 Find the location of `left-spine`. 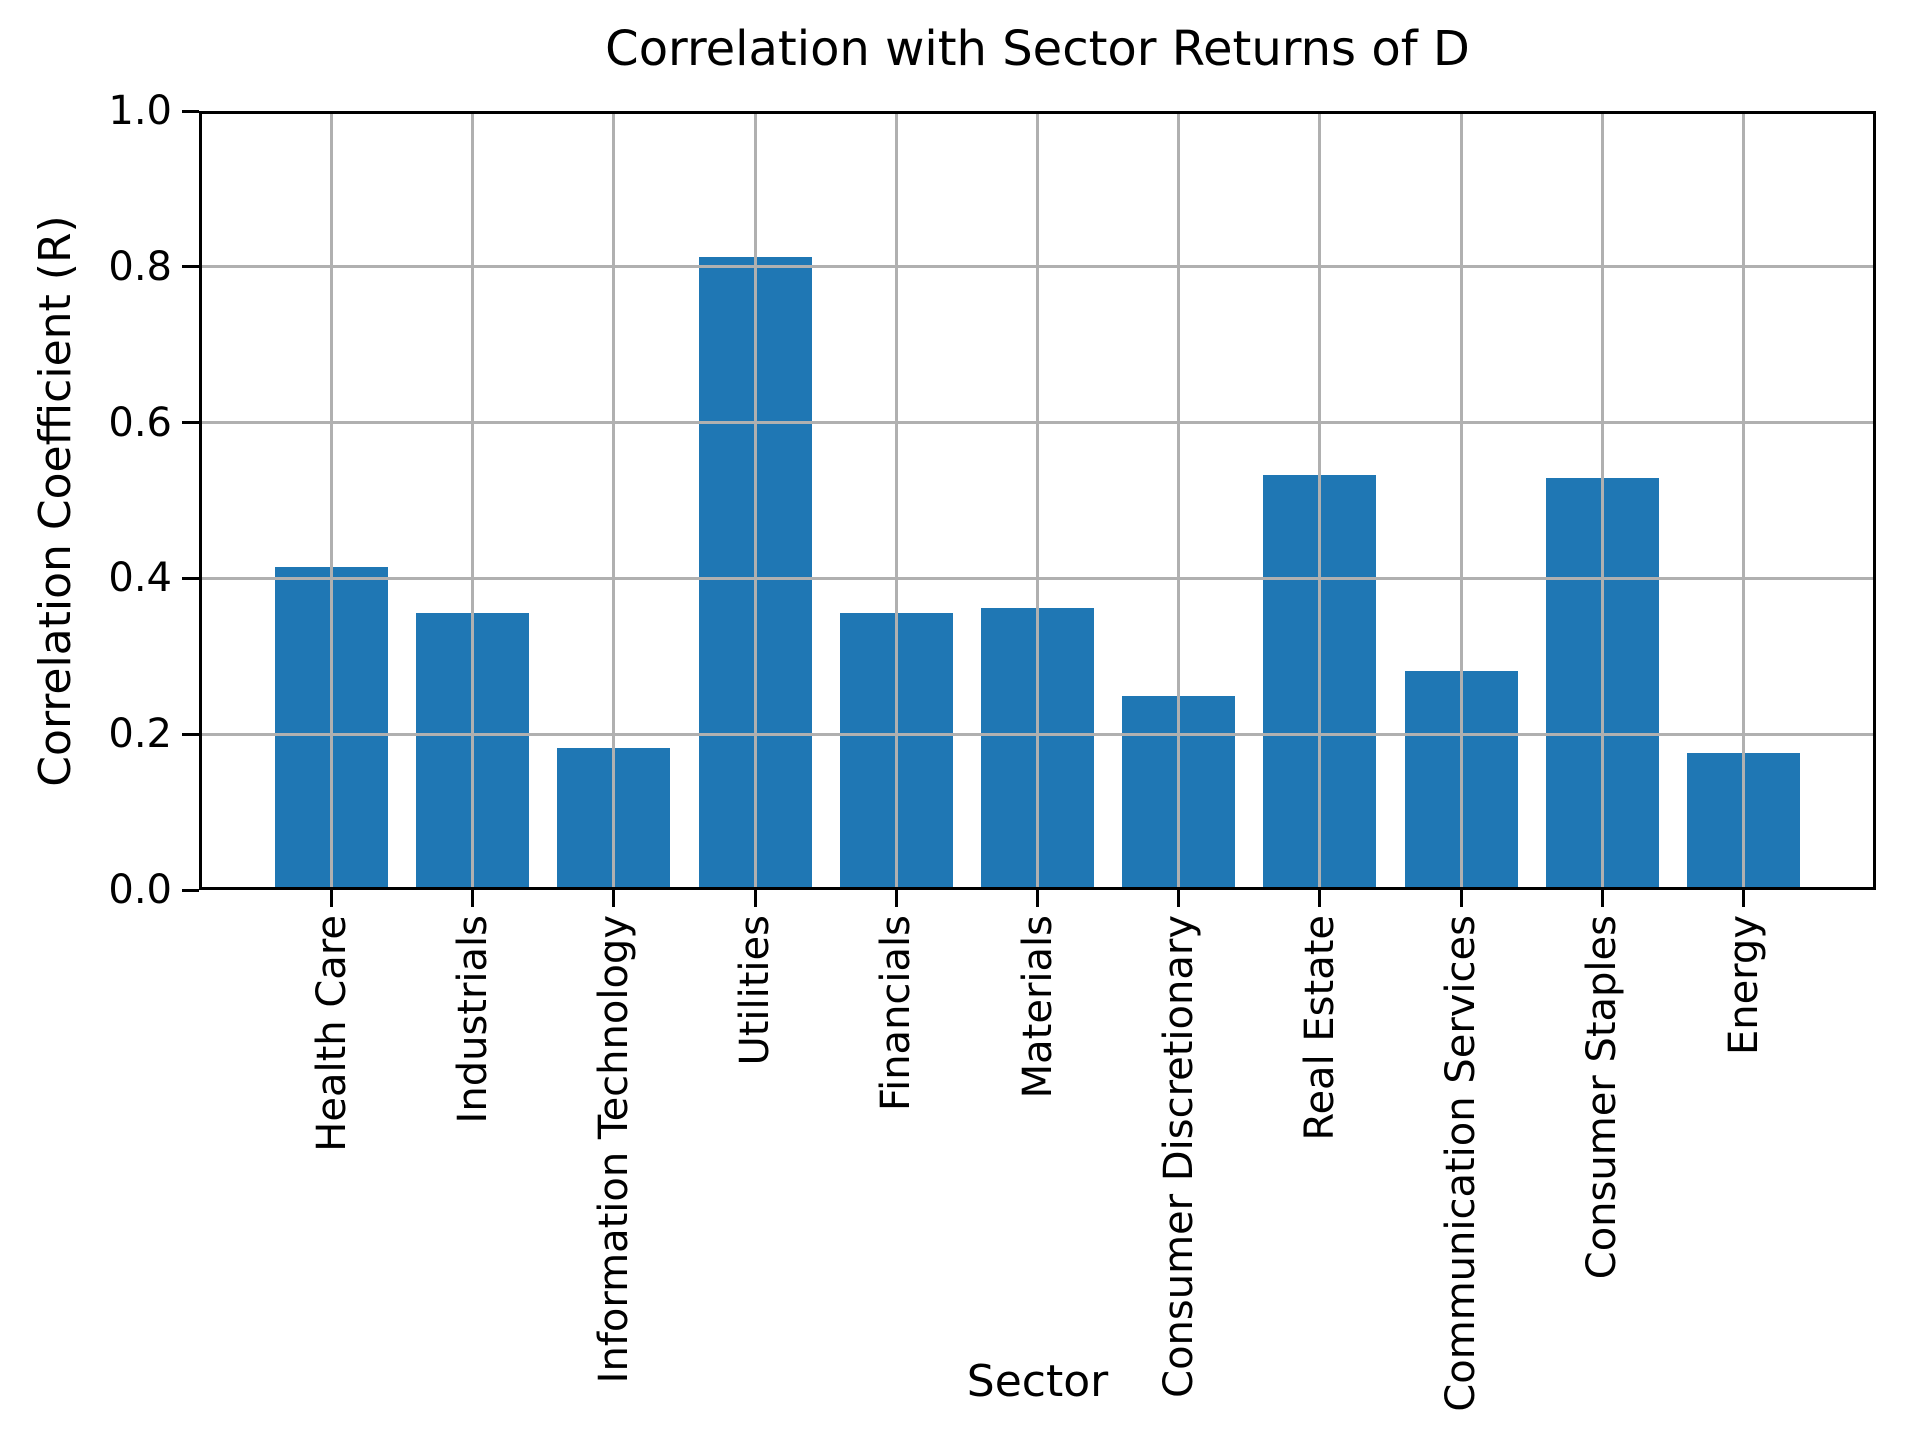

left-spine is located at coordinates (200, 500).